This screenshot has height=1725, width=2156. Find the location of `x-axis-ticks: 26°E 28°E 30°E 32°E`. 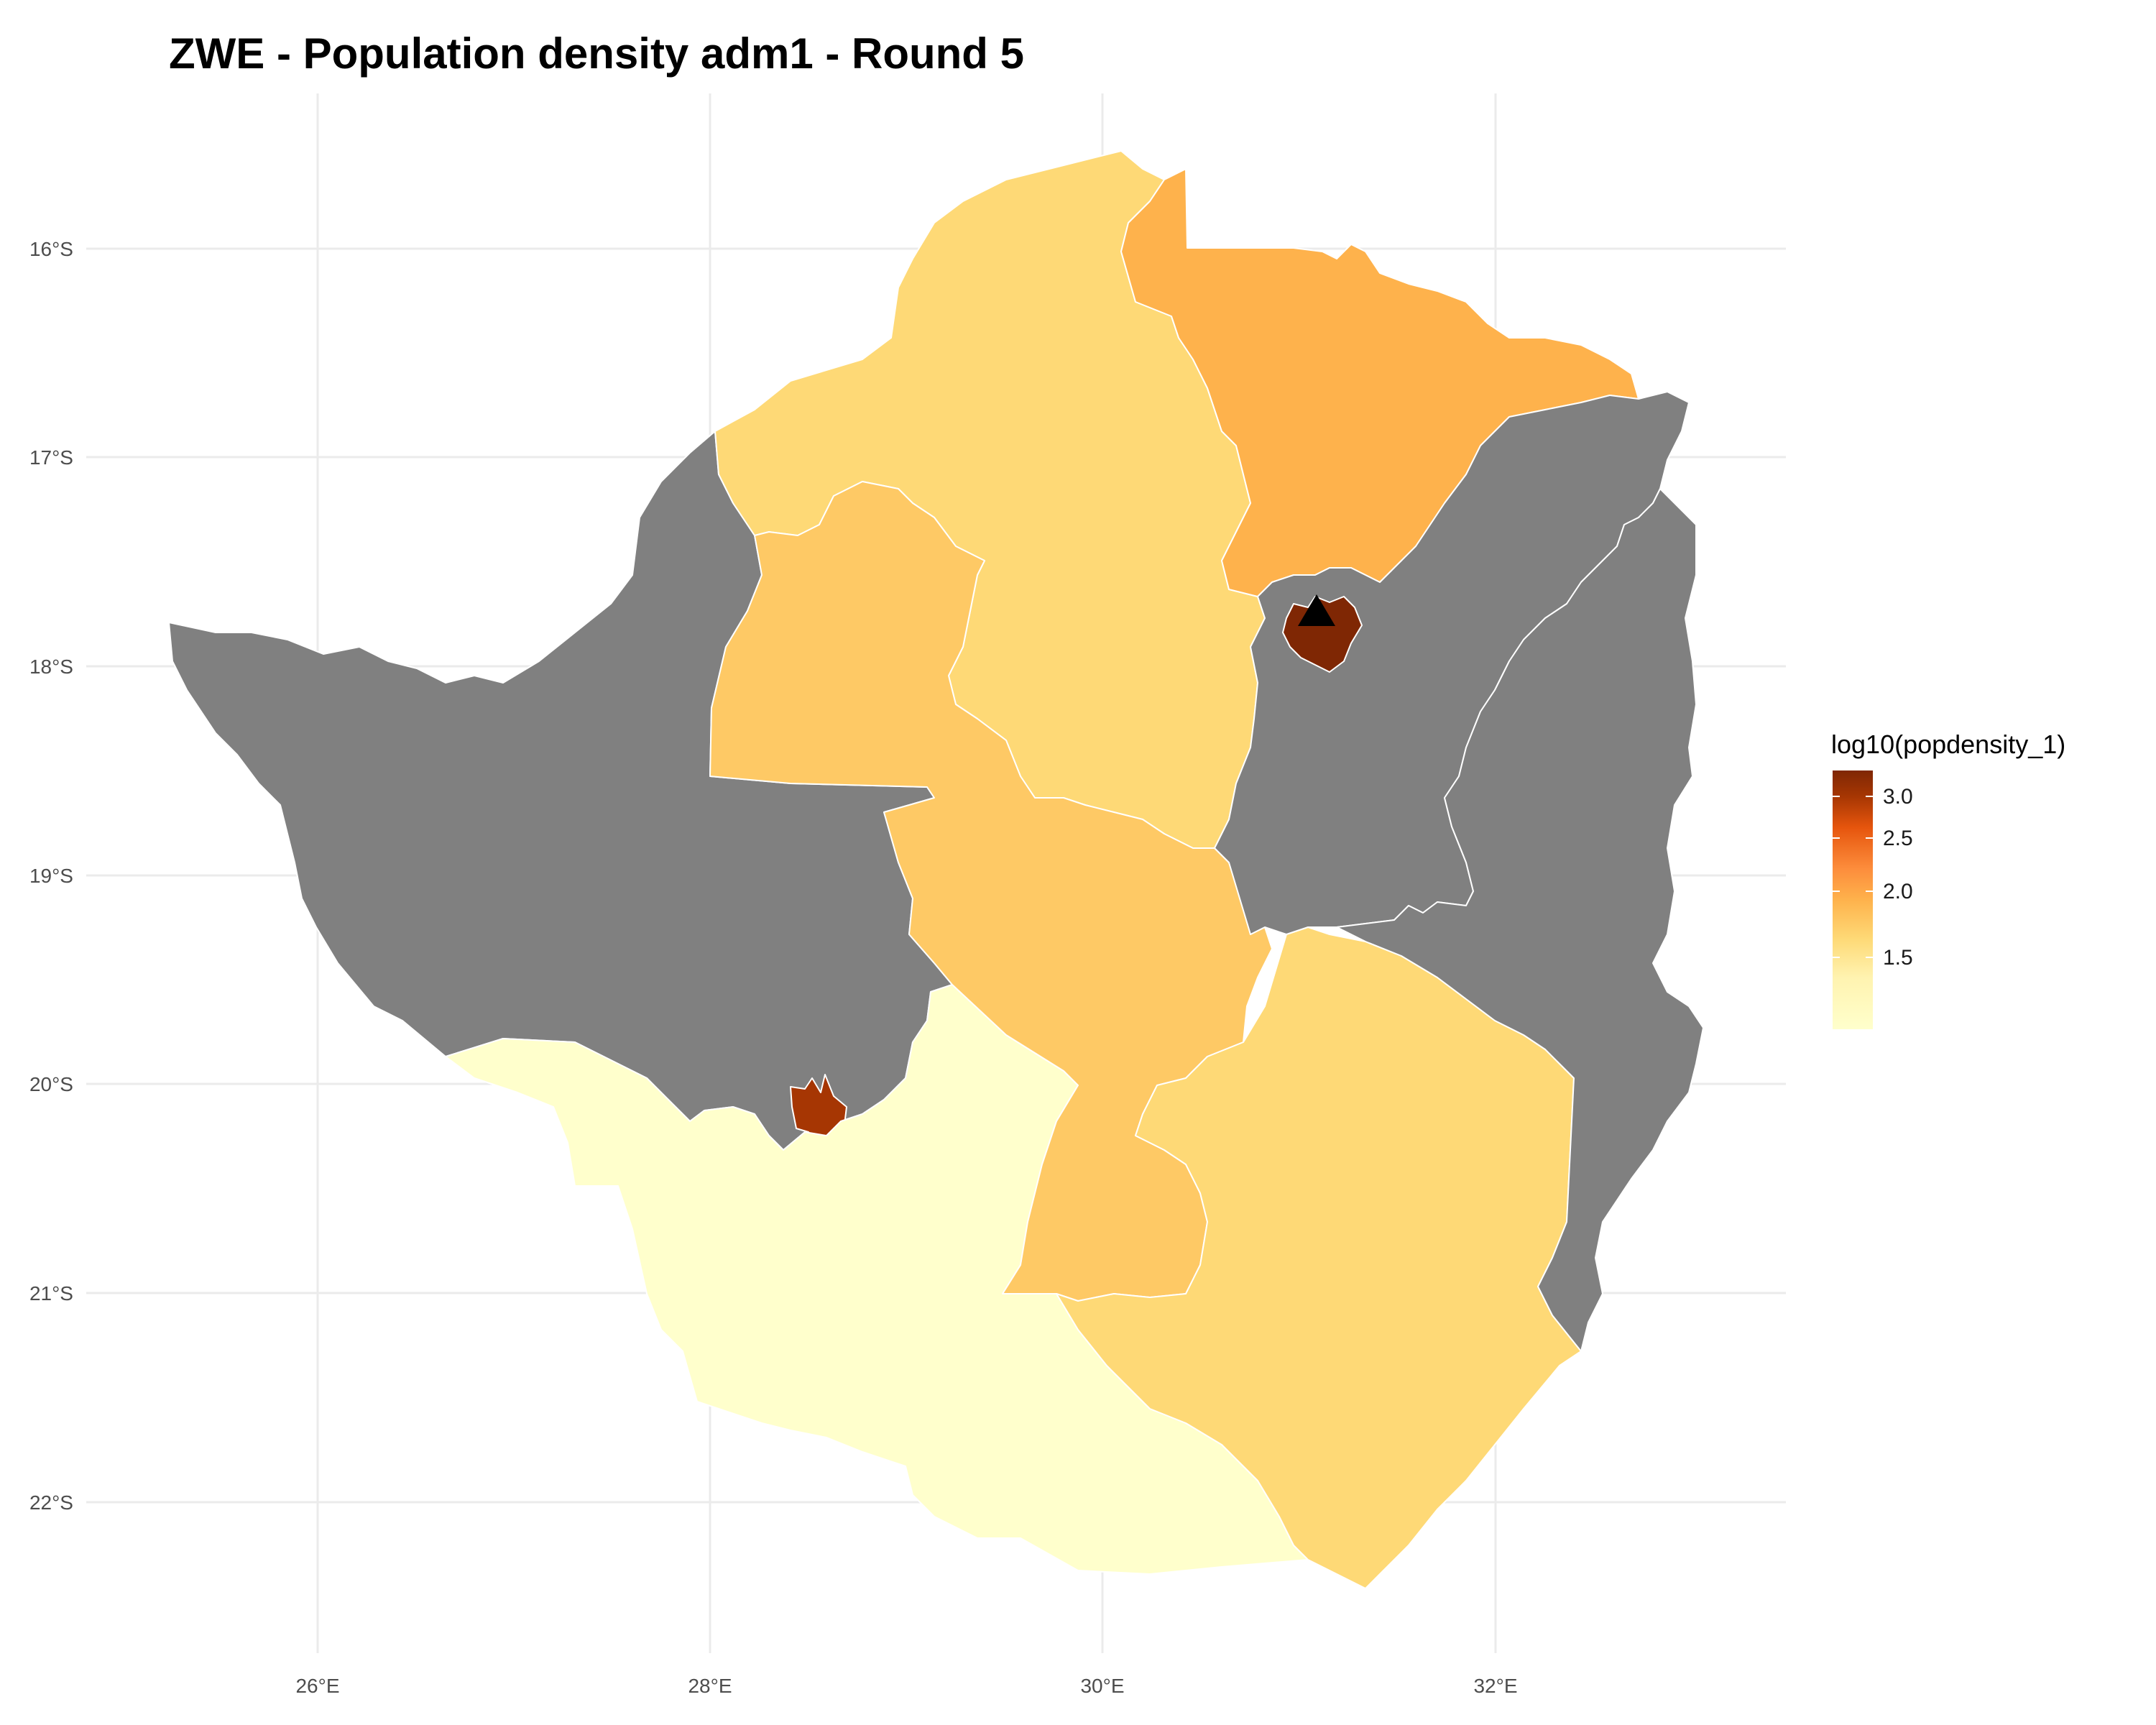

x-axis-ticks: 26°E 28°E 30°E 32°E is located at coordinates (906, 1686).